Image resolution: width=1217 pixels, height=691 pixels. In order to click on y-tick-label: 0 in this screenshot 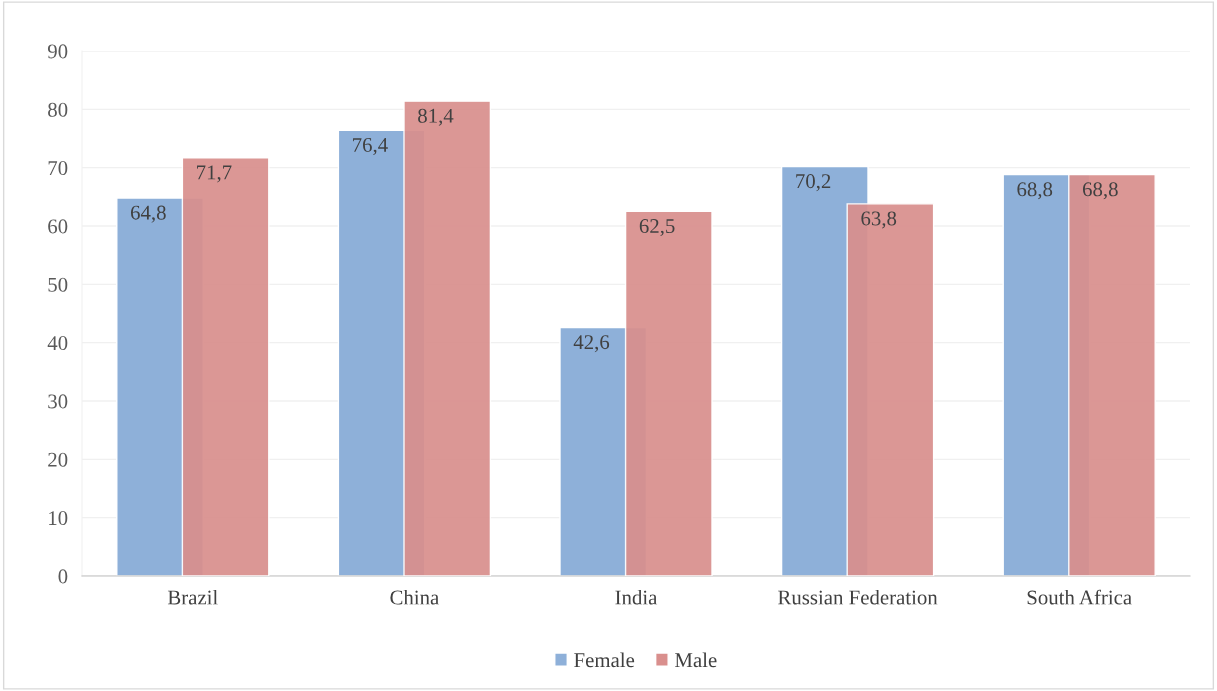, I will do `click(63, 576)`.